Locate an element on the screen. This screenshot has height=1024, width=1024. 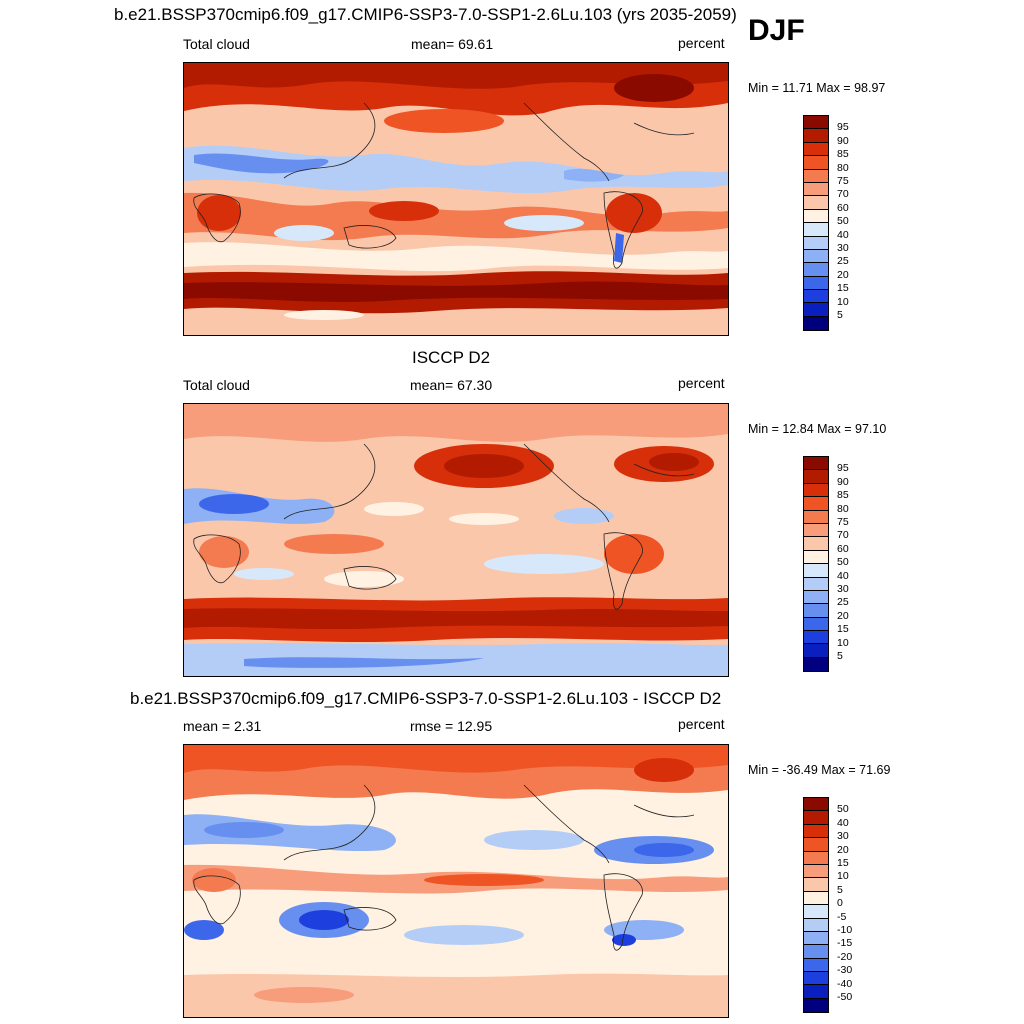
colorbar-tick-label: -10 is located at coordinates (845, 930).